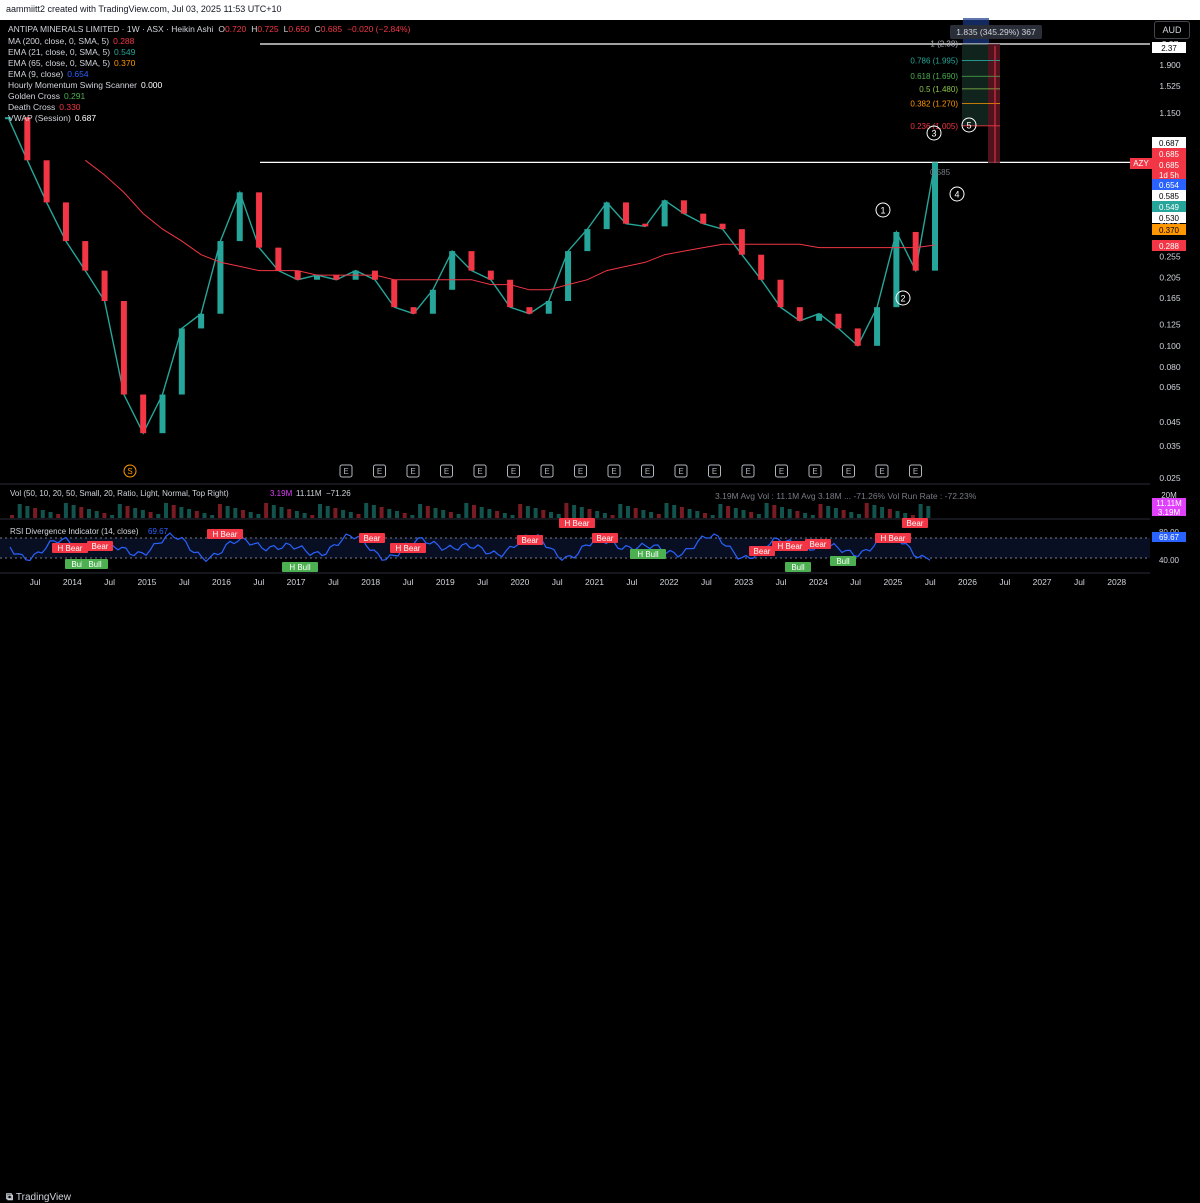 The height and width of the screenshot is (1203, 1200). What do you see at coordinates (72, 582) in the screenshot?
I see `time-tick-label: 2014` at bounding box center [72, 582].